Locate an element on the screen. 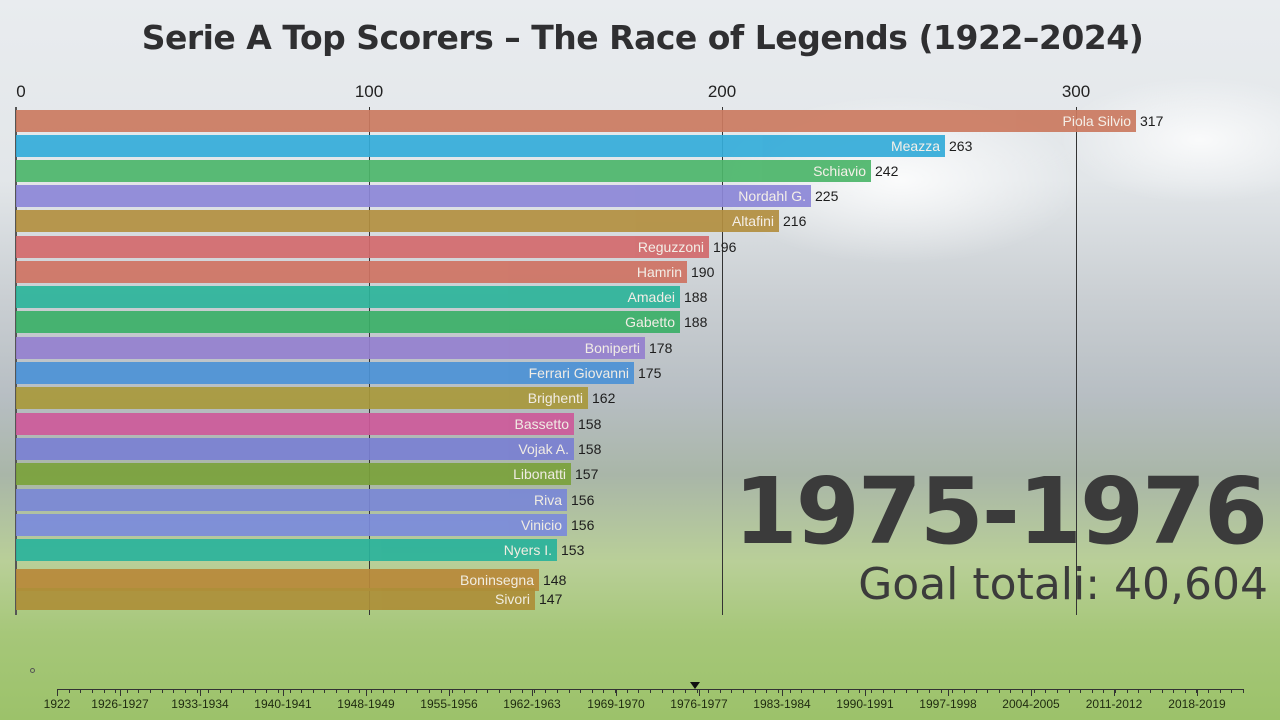 This screenshot has width=1280, height=720. bar-value-label: 196 is located at coordinates (725, 247).